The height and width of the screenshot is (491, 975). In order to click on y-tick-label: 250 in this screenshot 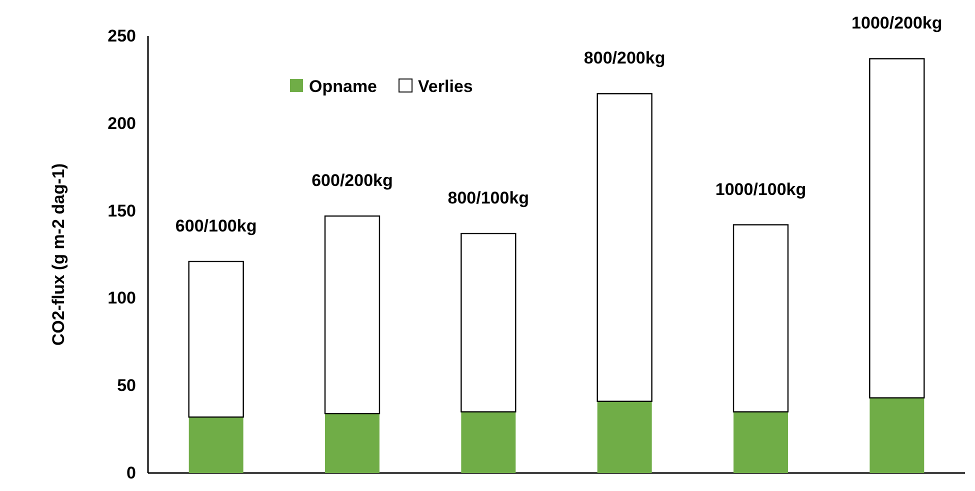, I will do `click(122, 36)`.